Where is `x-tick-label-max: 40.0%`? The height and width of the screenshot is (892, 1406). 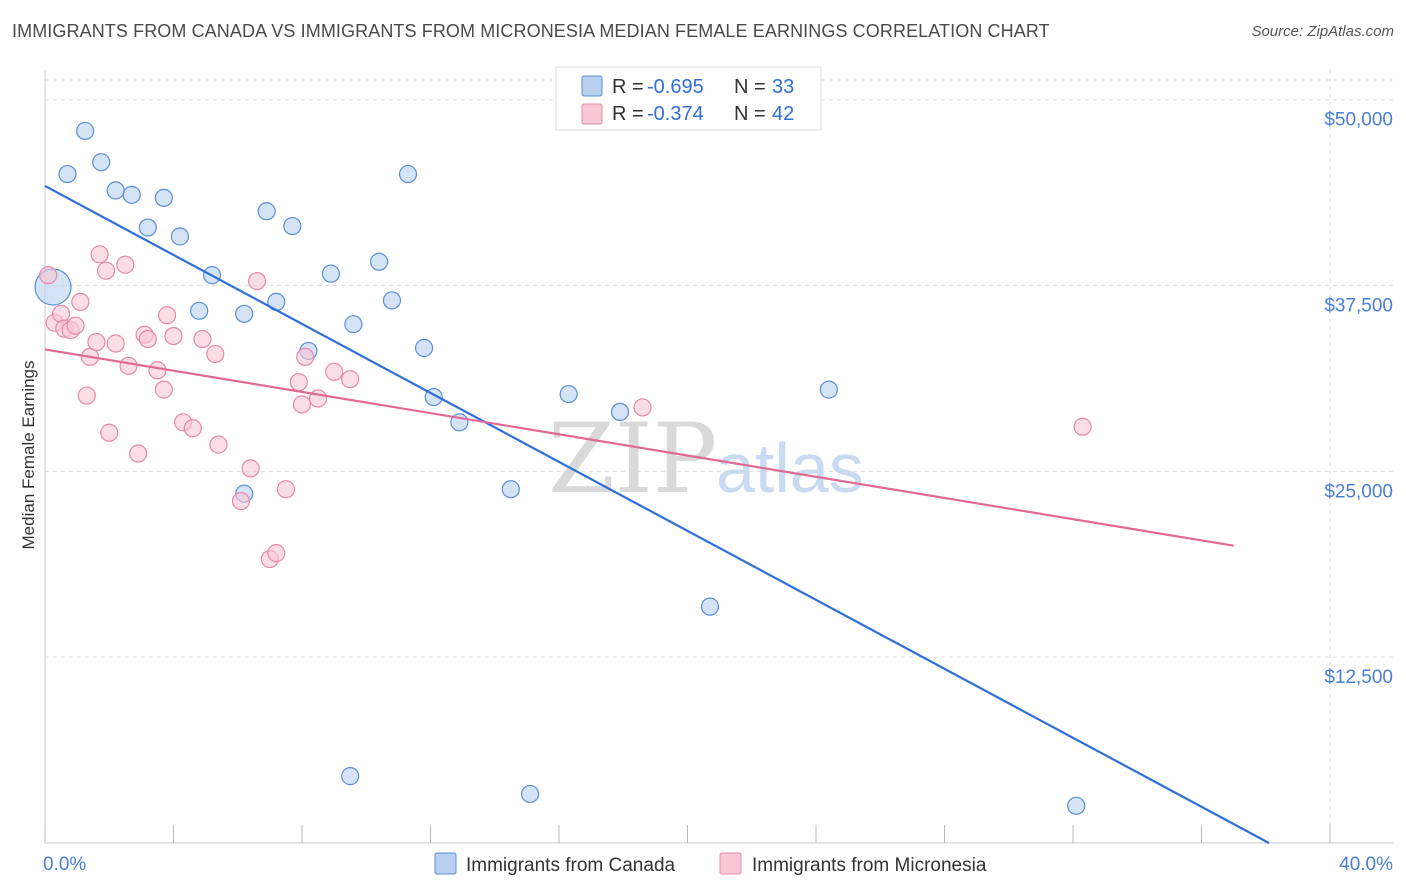
x-tick-label-max: 40.0% is located at coordinates (1366, 864).